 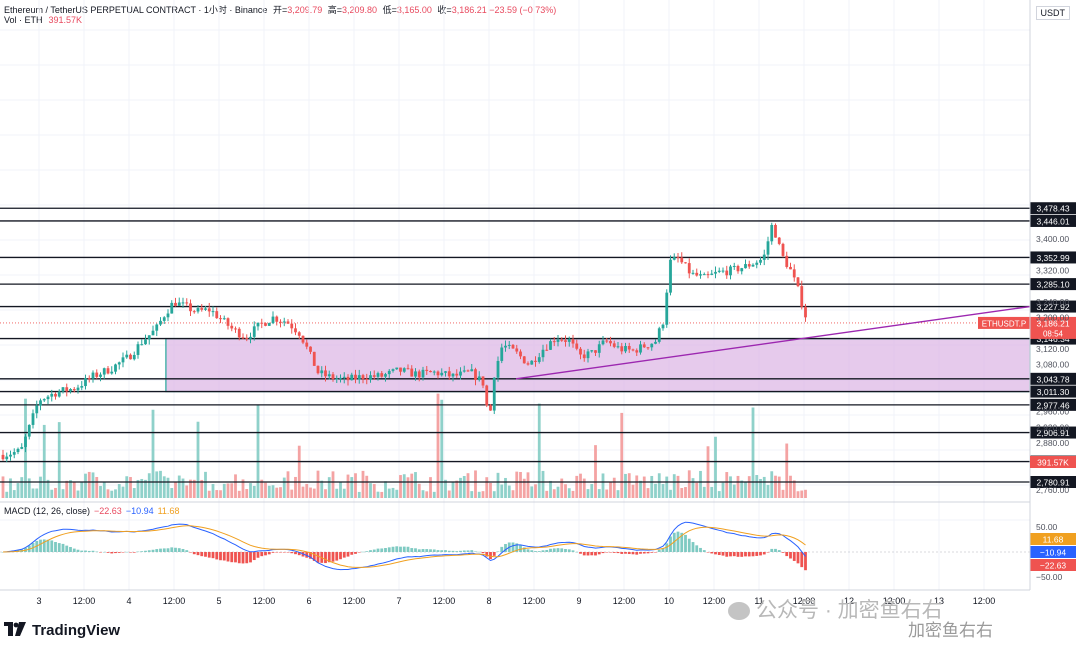 I want to click on volume-badge-bg, so click(x=1053, y=462).